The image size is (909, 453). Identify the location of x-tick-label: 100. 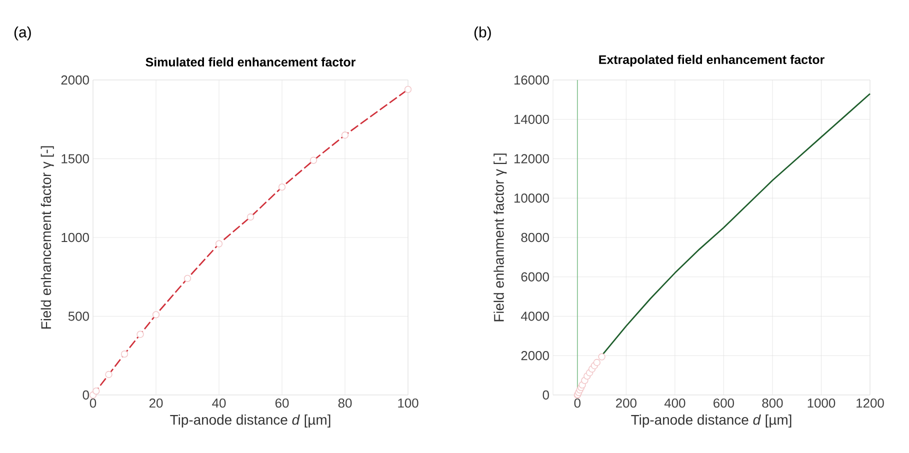
(408, 403).